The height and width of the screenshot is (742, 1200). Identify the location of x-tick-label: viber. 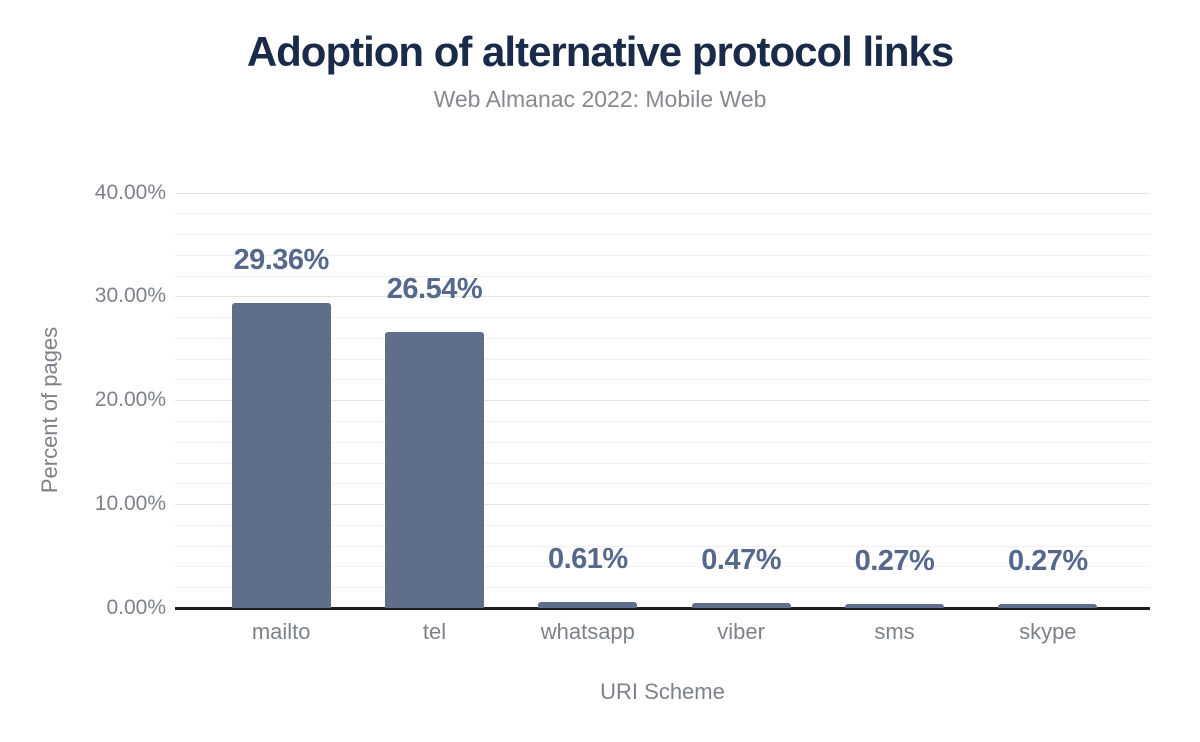
(741, 631).